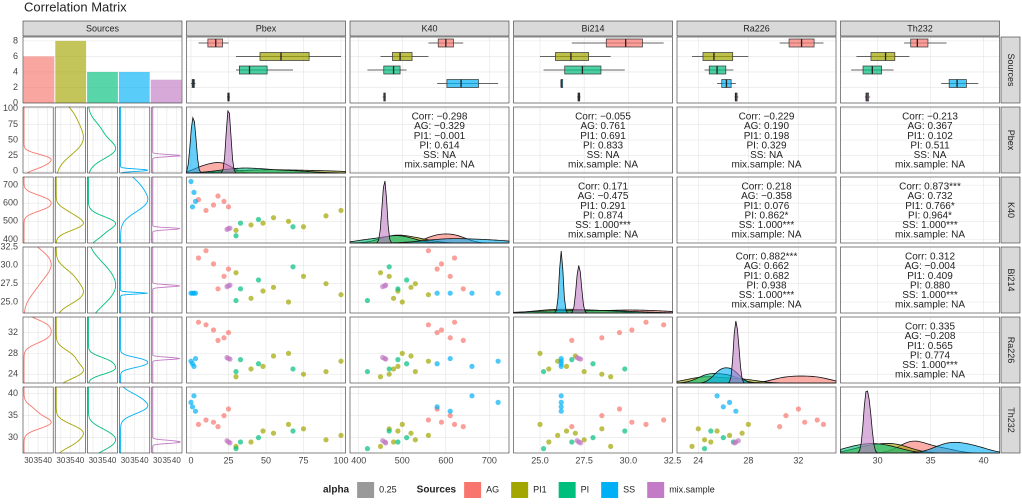  Describe the element at coordinates (930, 285) in the screenshot. I see `correlation-text: PI: 0.880` at that location.